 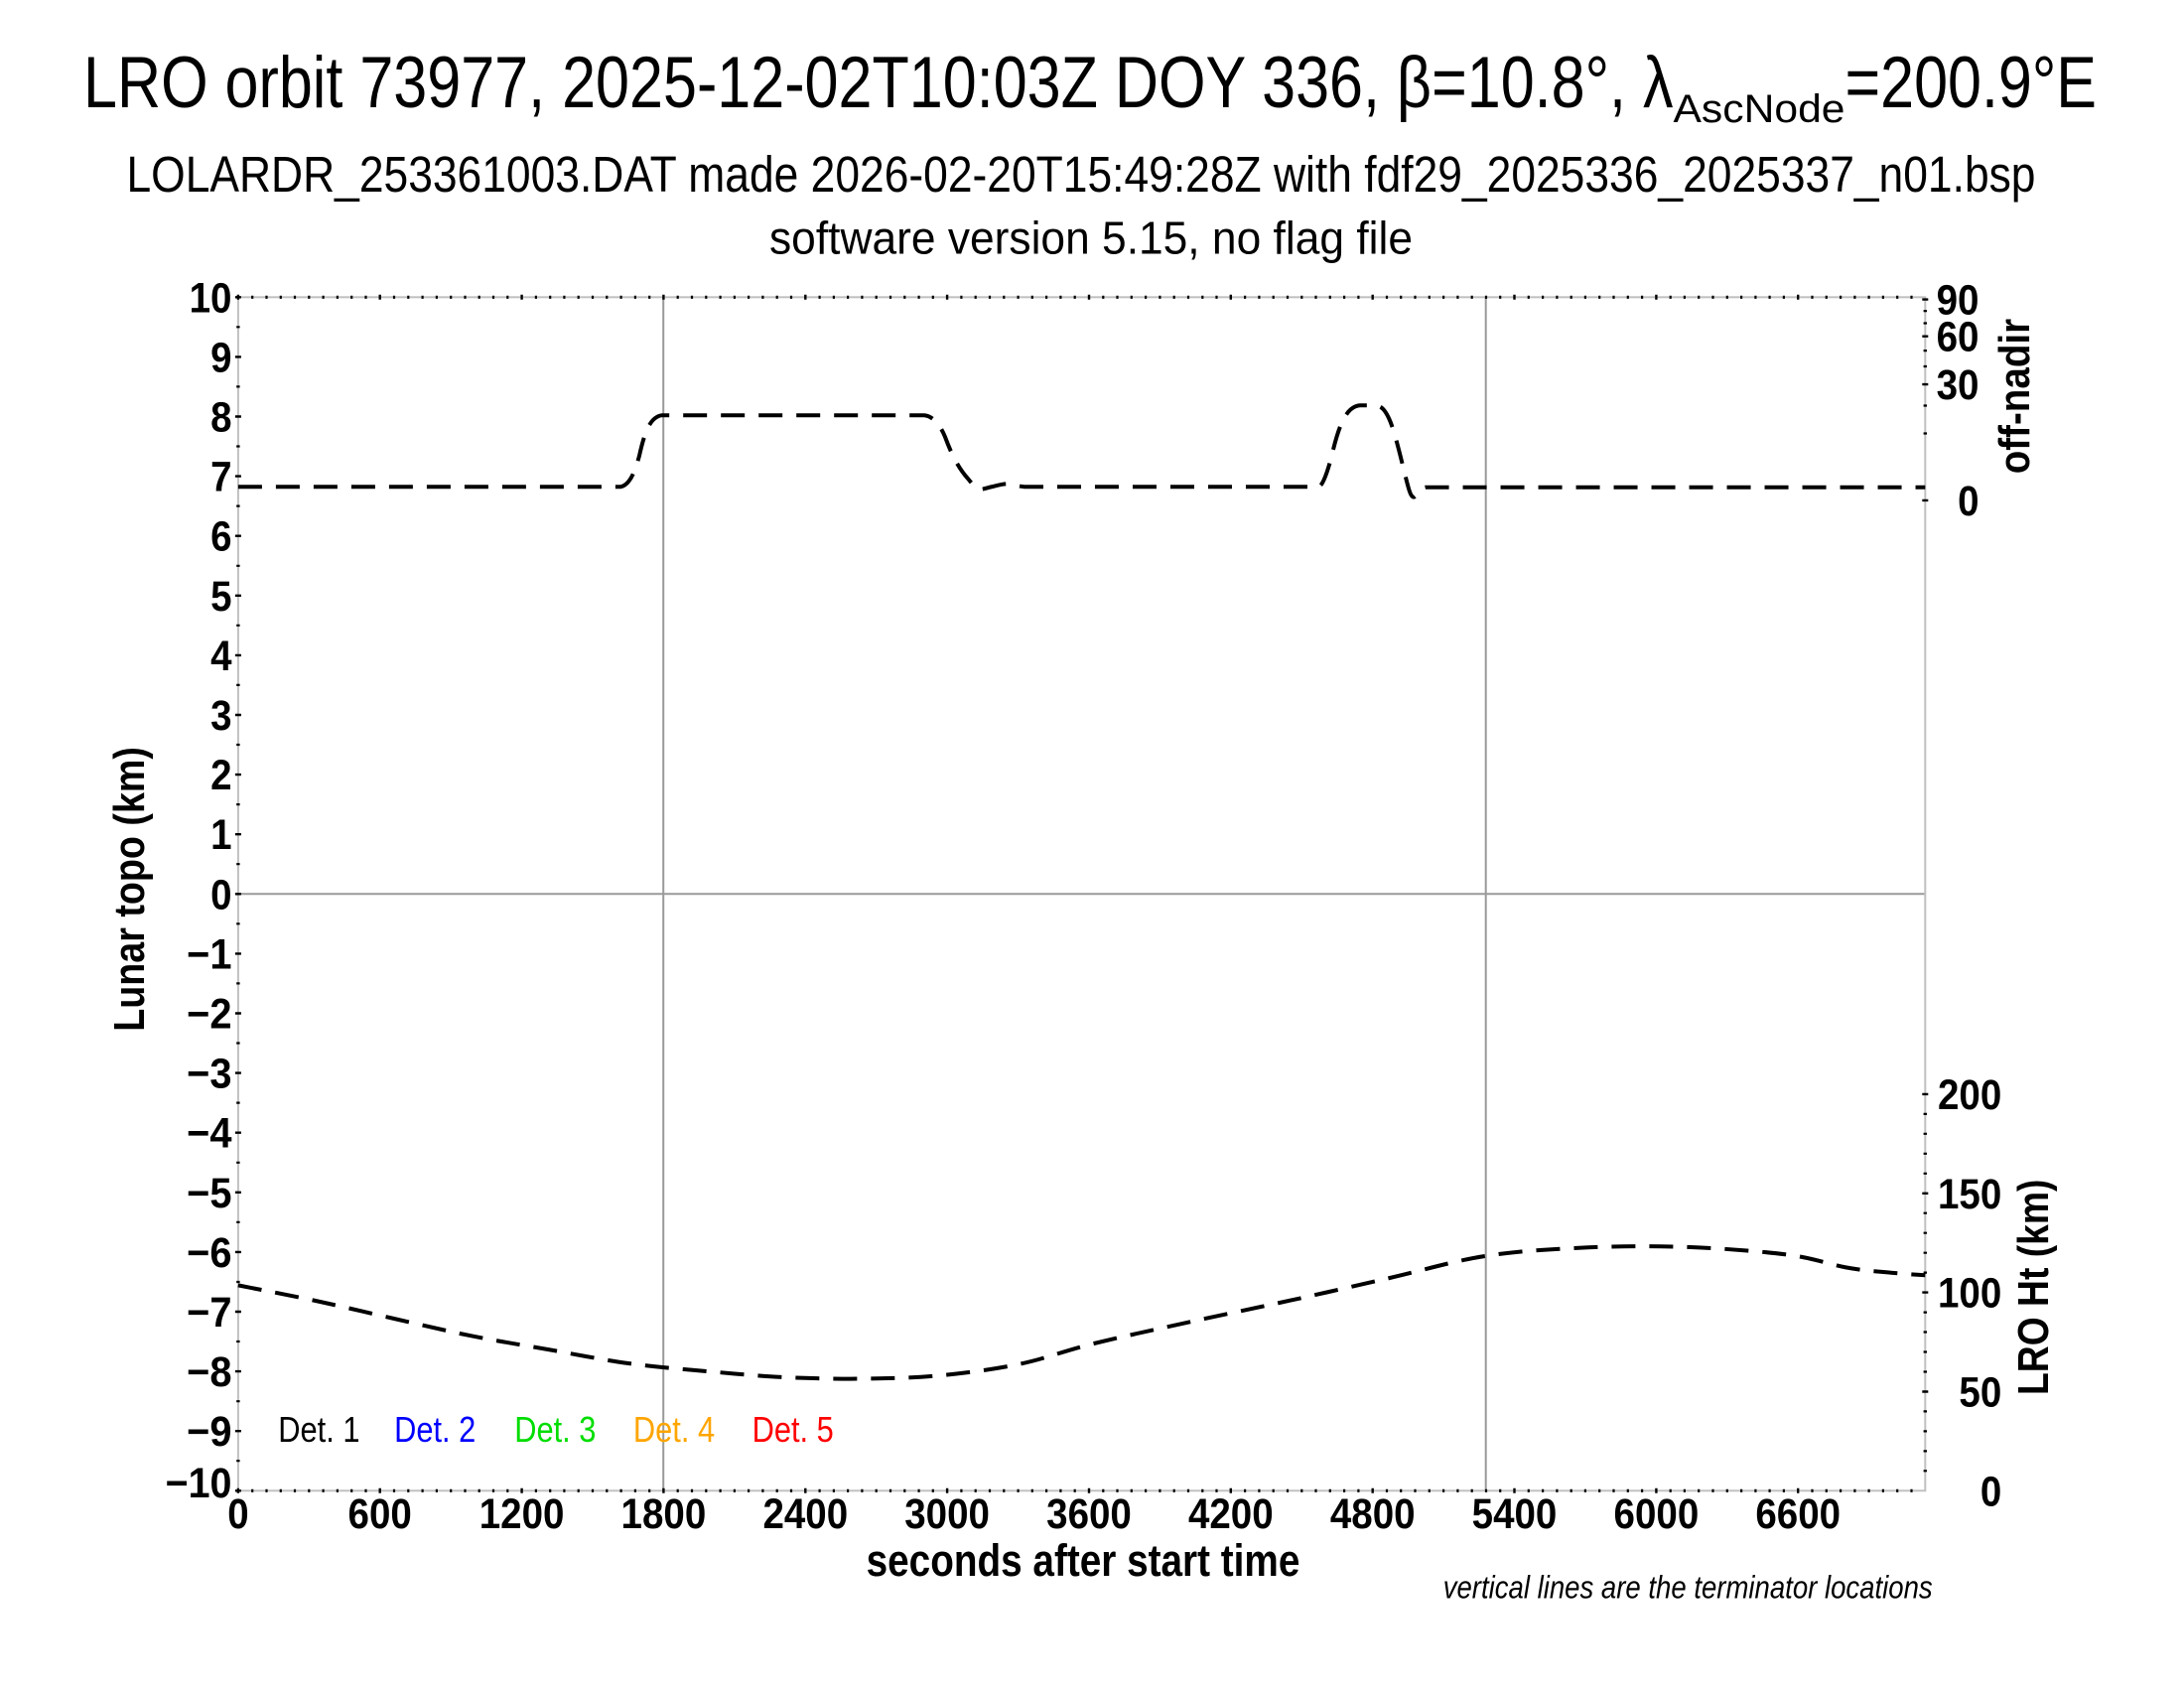 I want to click on svg-text: −1, so click(x=209, y=955).